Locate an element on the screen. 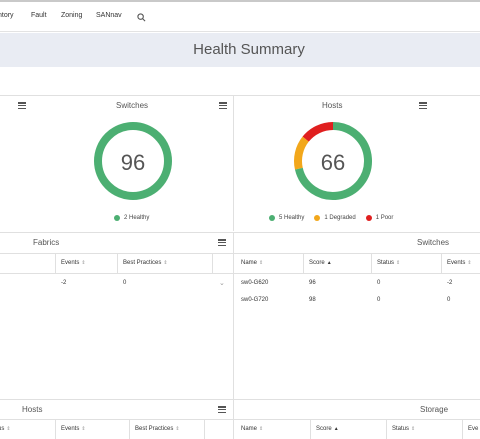 The width and height of the screenshot is (480, 439). card-divider is located at coordinates (233, 163).